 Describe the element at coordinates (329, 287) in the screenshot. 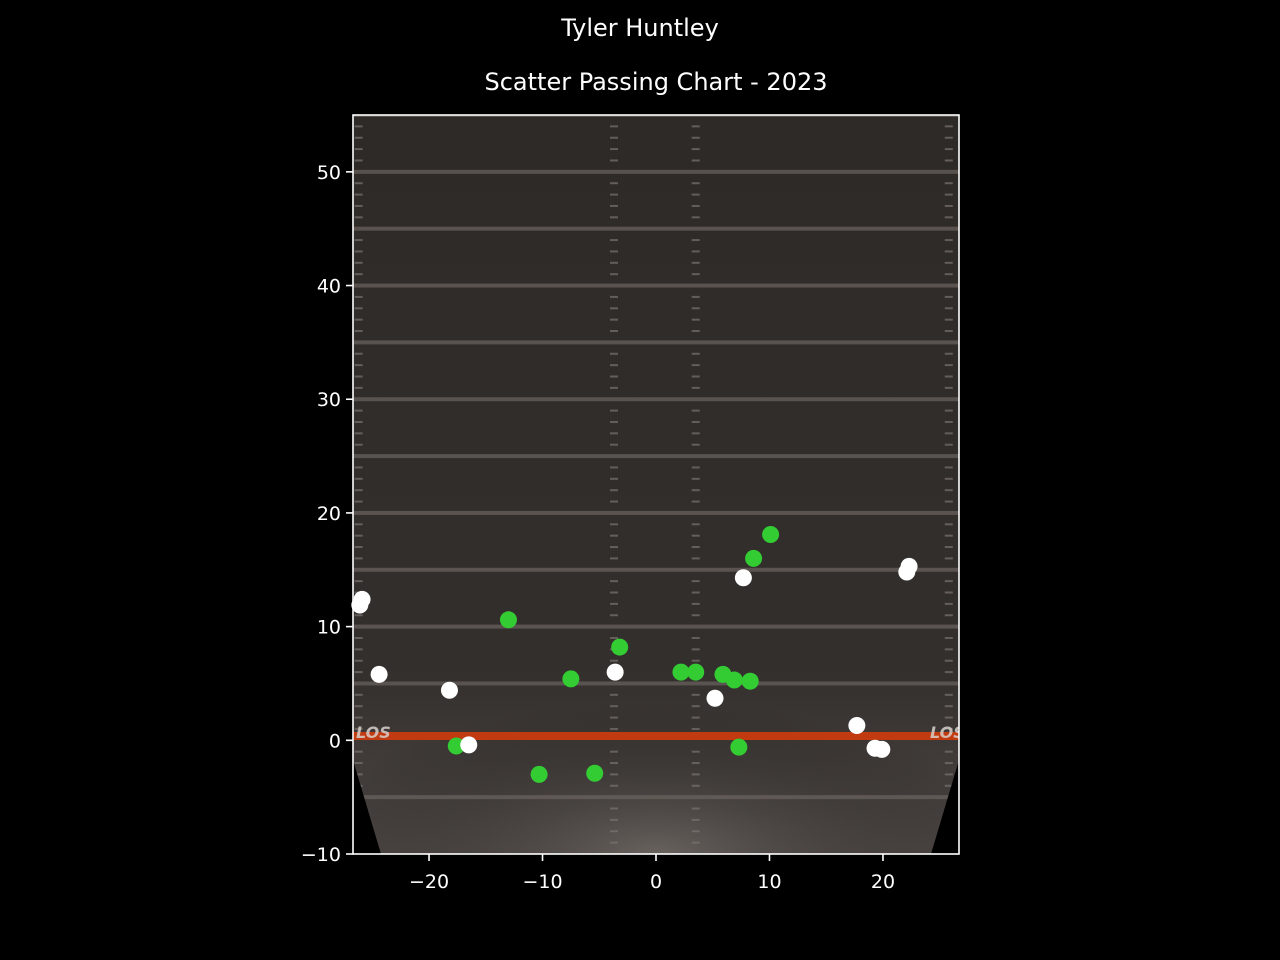

I see `y-tick-label: 40` at that location.